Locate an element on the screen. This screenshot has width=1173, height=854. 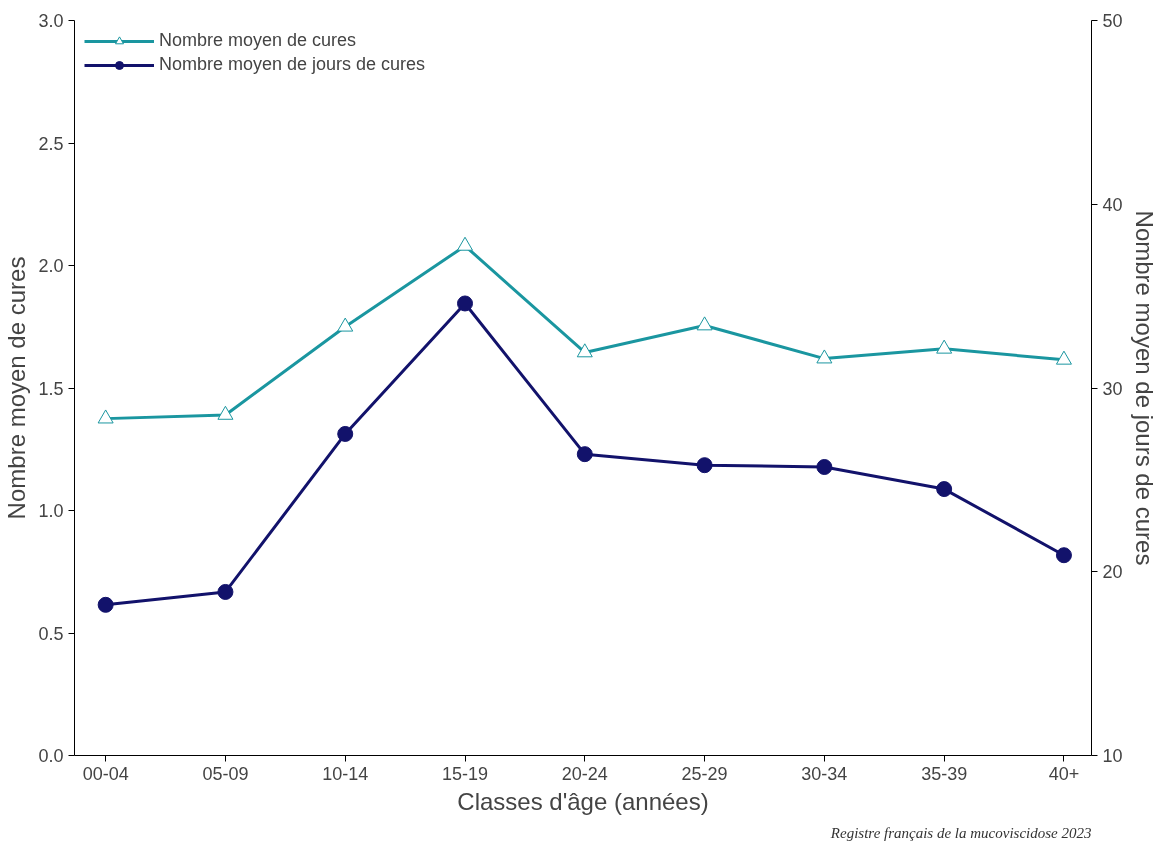
y2-tick-label: 50 is located at coordinates (1112, 21).